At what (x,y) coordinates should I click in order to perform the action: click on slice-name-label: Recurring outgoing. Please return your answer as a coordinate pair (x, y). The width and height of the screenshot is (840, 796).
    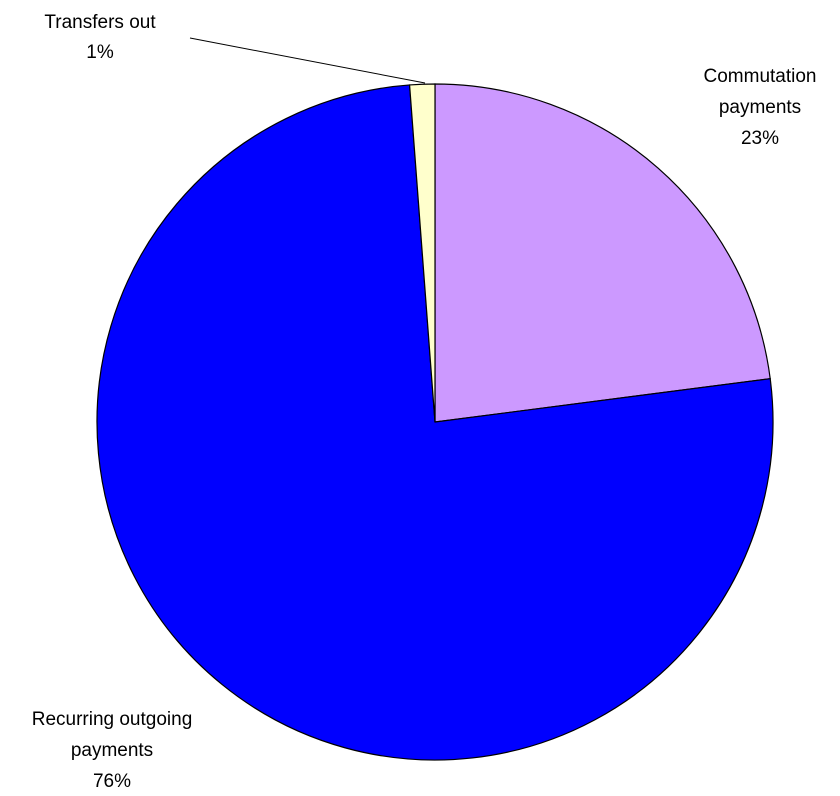
    Looking at the image, I should click on (112, 719).